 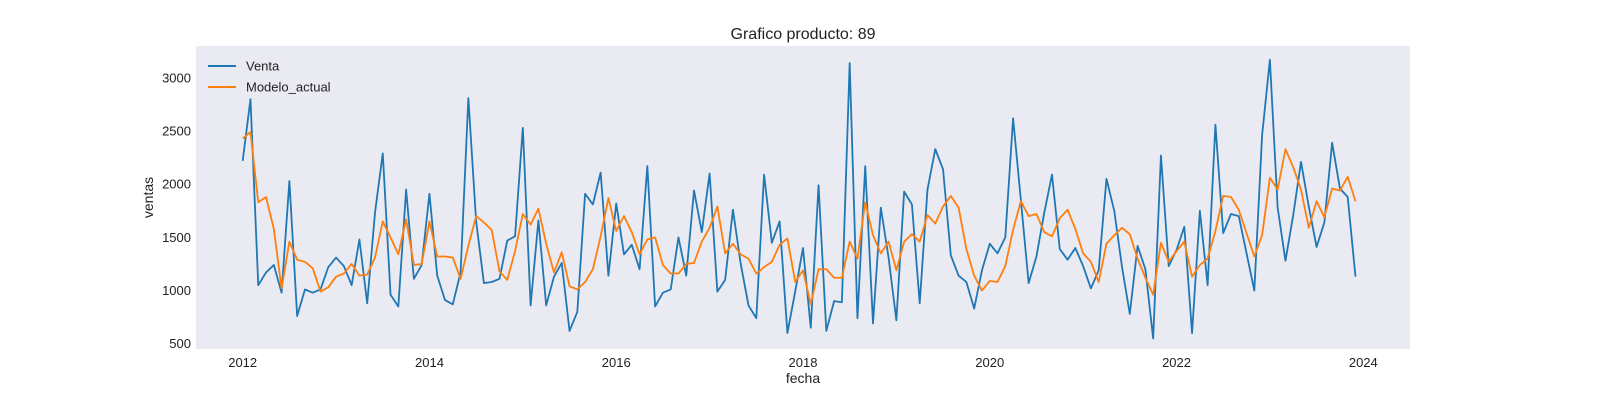 I want to click on x-tick-label: 2014, so click(x=429, y=362).